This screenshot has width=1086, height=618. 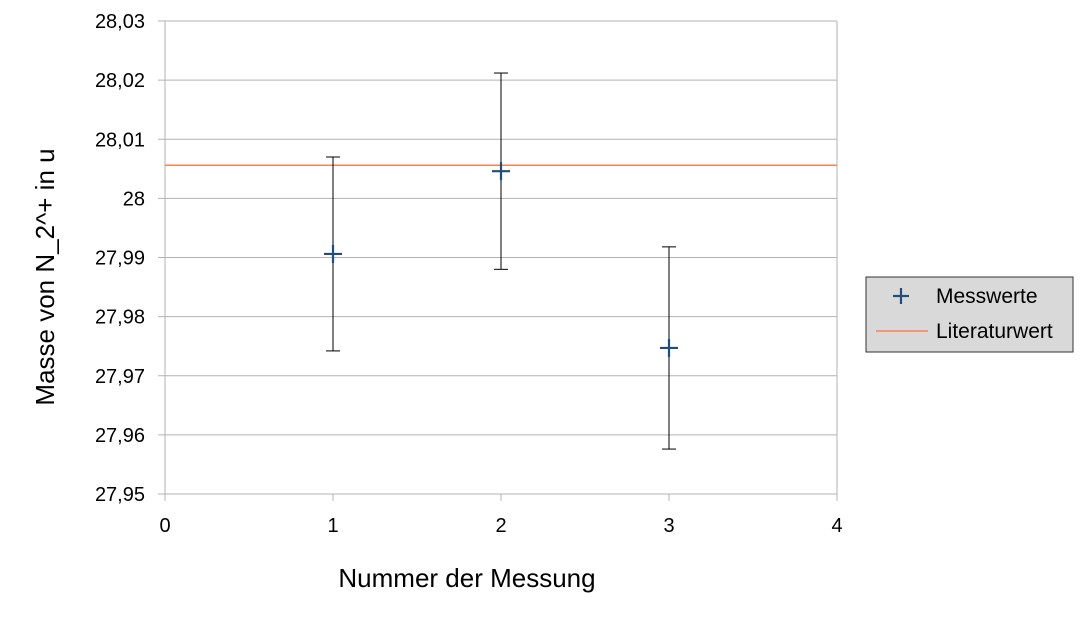 I want to click on x-tick-labels: 0 1 2 3 4, so click(x=500, y=526).